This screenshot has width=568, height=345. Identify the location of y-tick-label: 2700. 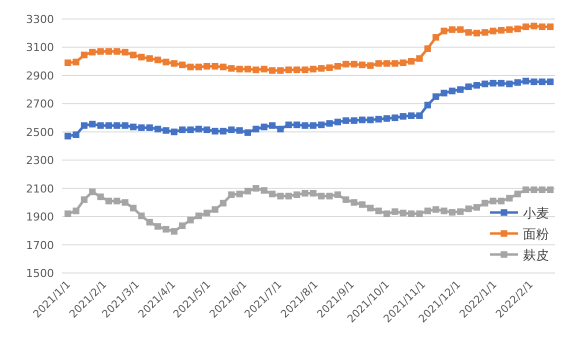
(40, 104).